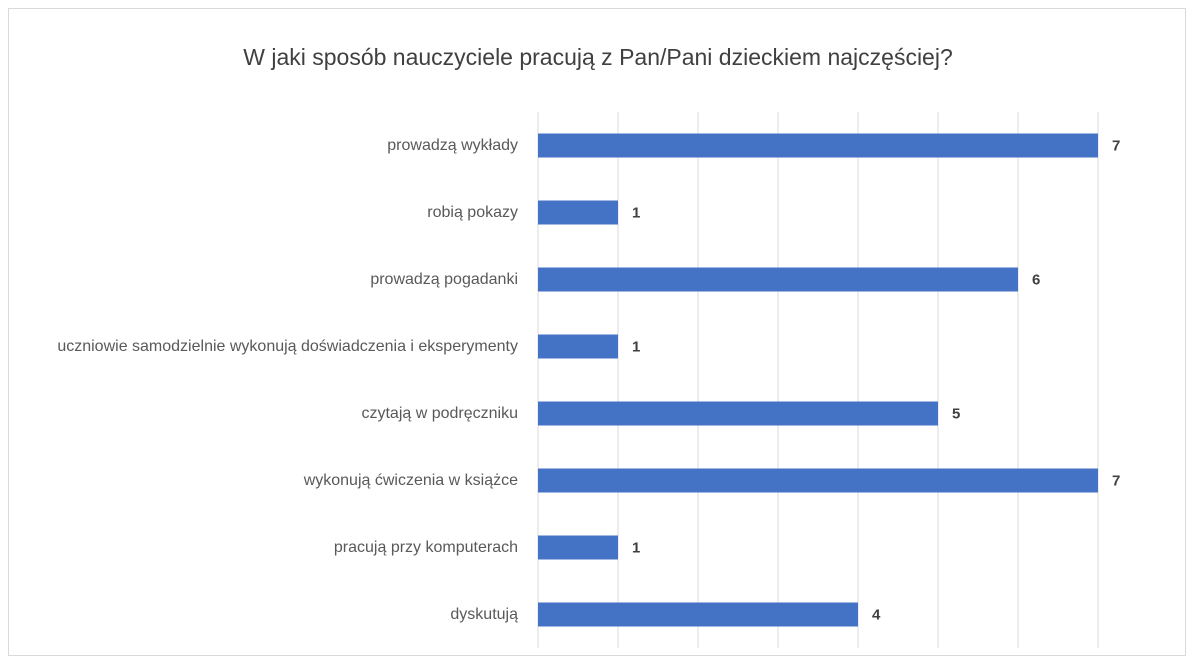 The image size is (1196, 666). What do you see at coordinates (269, 480) in the screenshot?
I see `y-tick-label: wykonują ćwiczenia w książce` at bounding box center [269, 480].